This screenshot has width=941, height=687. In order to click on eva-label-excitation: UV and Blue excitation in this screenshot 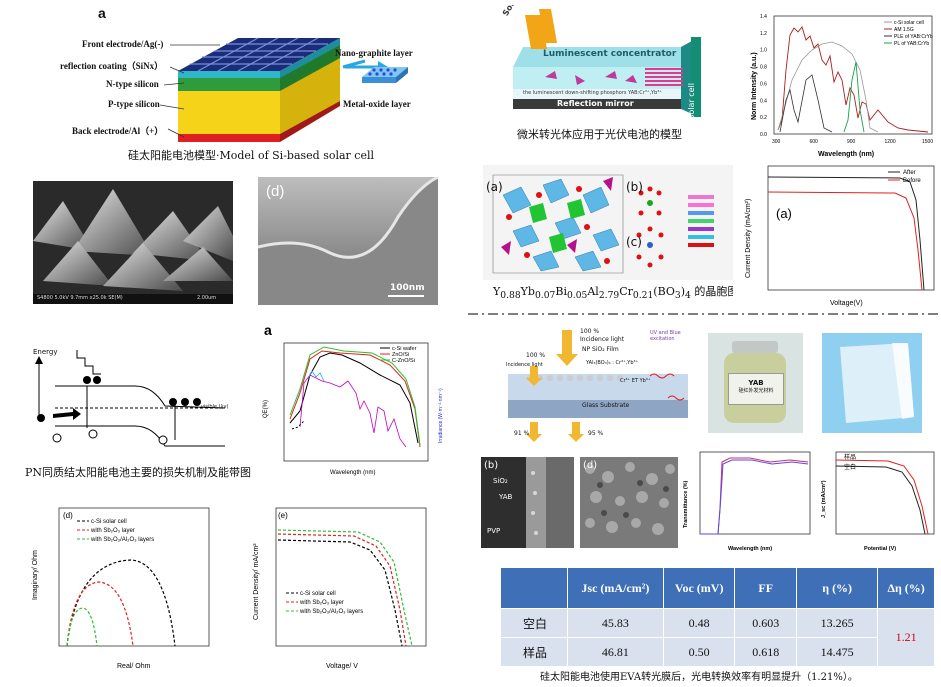, I will do `click(665, 336)`.